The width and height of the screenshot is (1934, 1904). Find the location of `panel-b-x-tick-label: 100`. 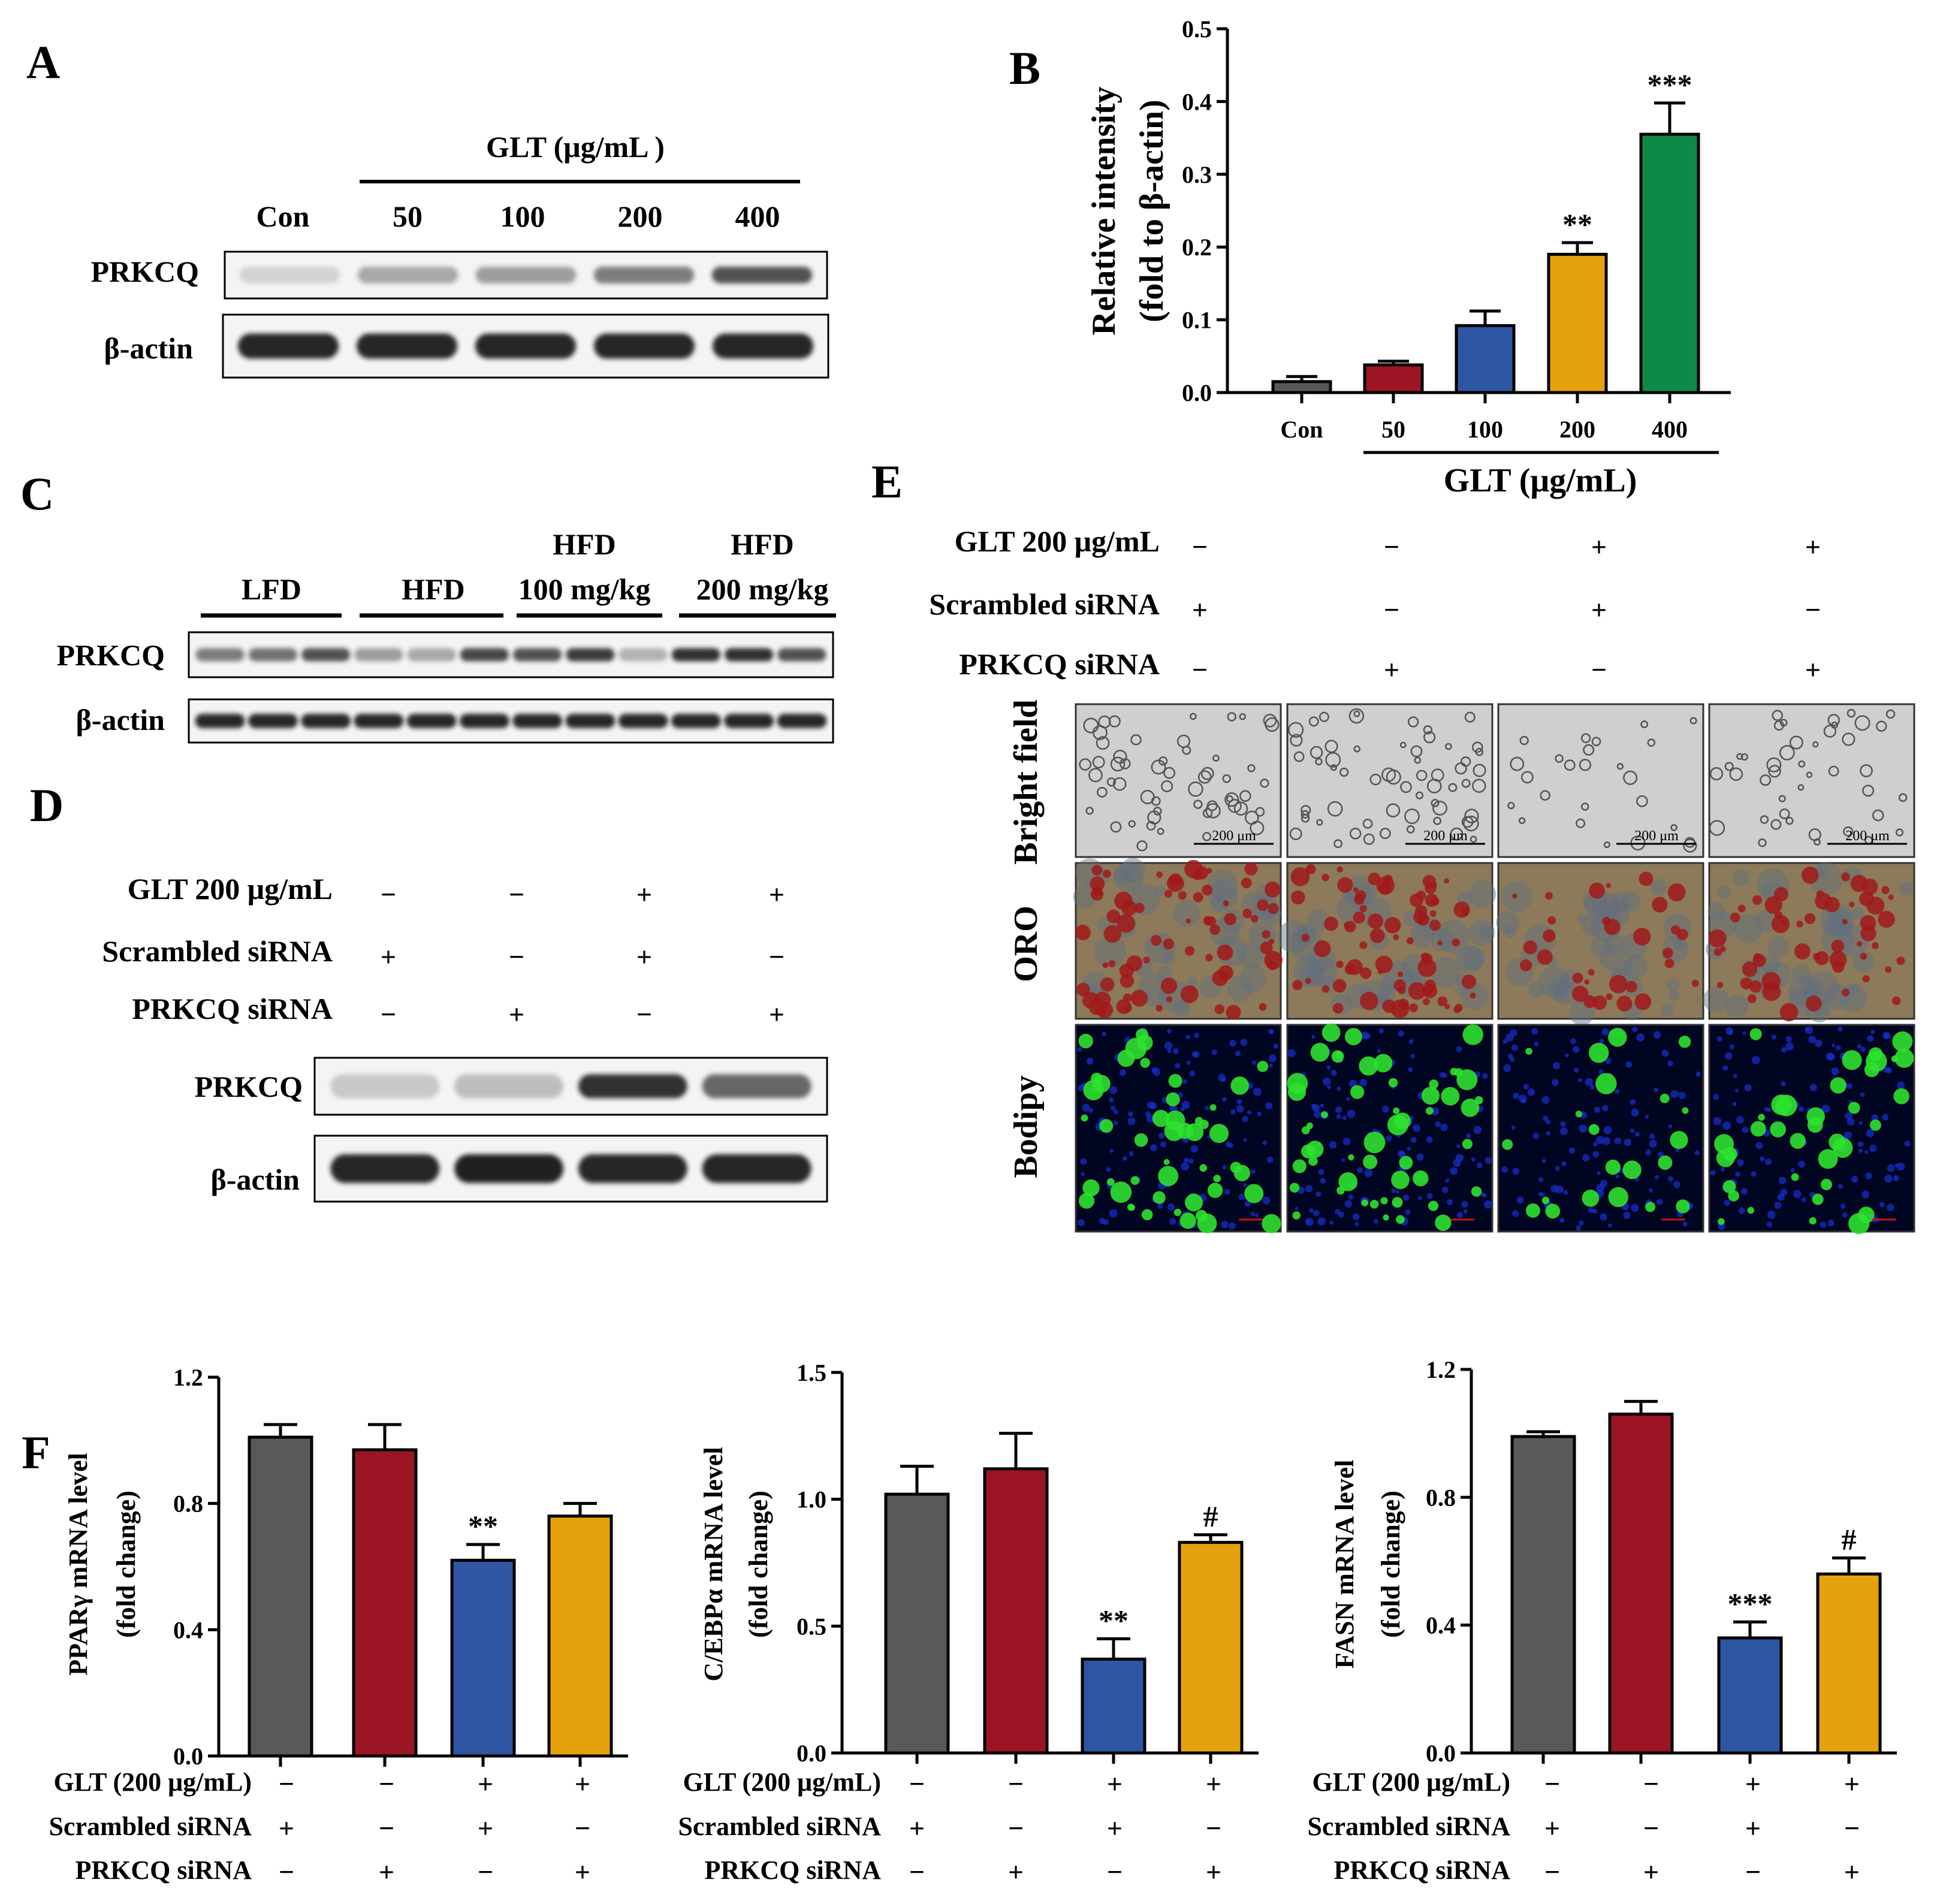

panel-b-x-tick-label: 100 is located at coordinates (1485, 429).